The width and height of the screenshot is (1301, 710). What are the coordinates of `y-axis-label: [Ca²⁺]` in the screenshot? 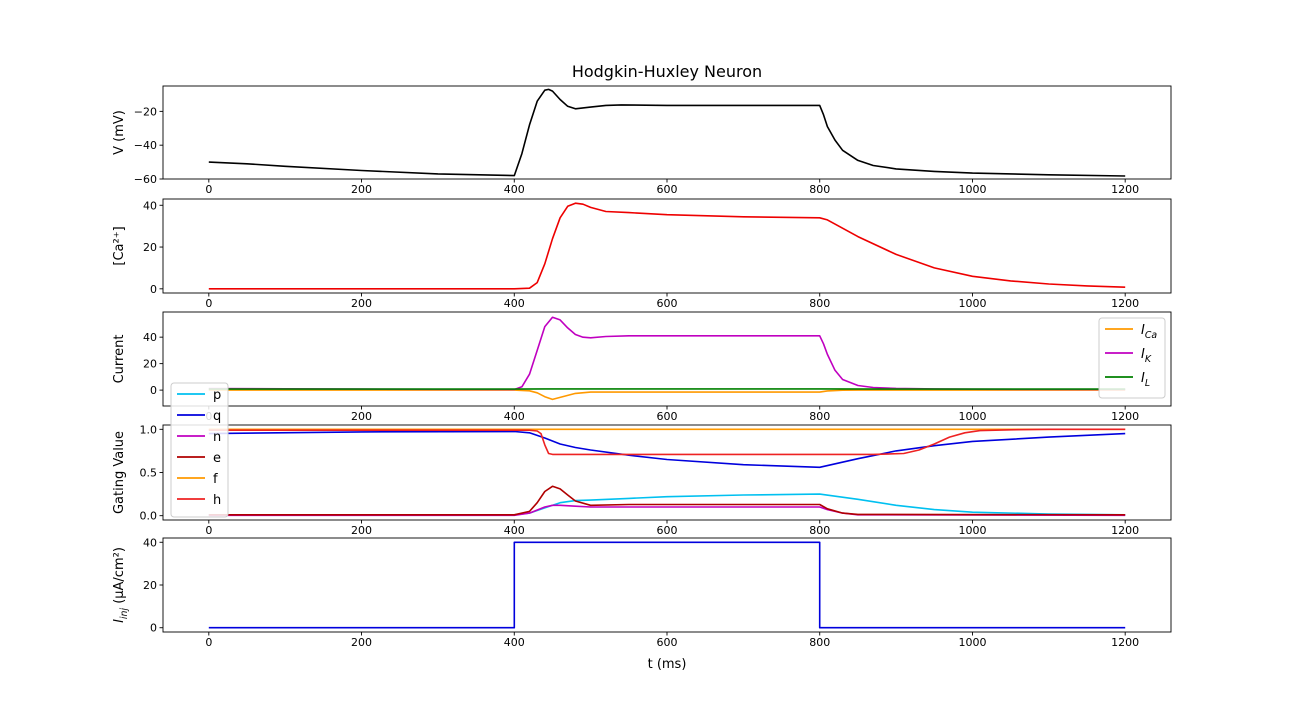 It's located at (119, 245).